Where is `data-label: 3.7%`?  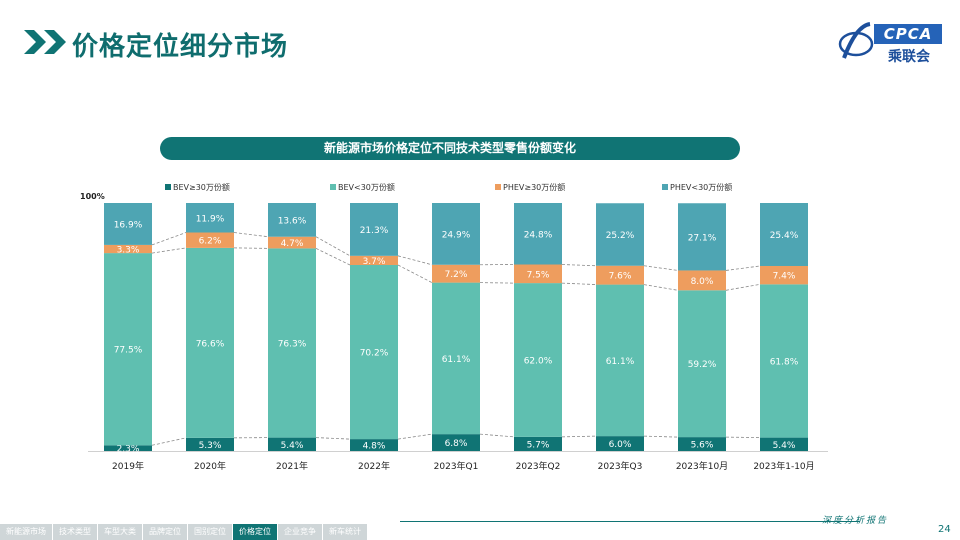
data-label: 3.7% is located at coordinates (374, 262).